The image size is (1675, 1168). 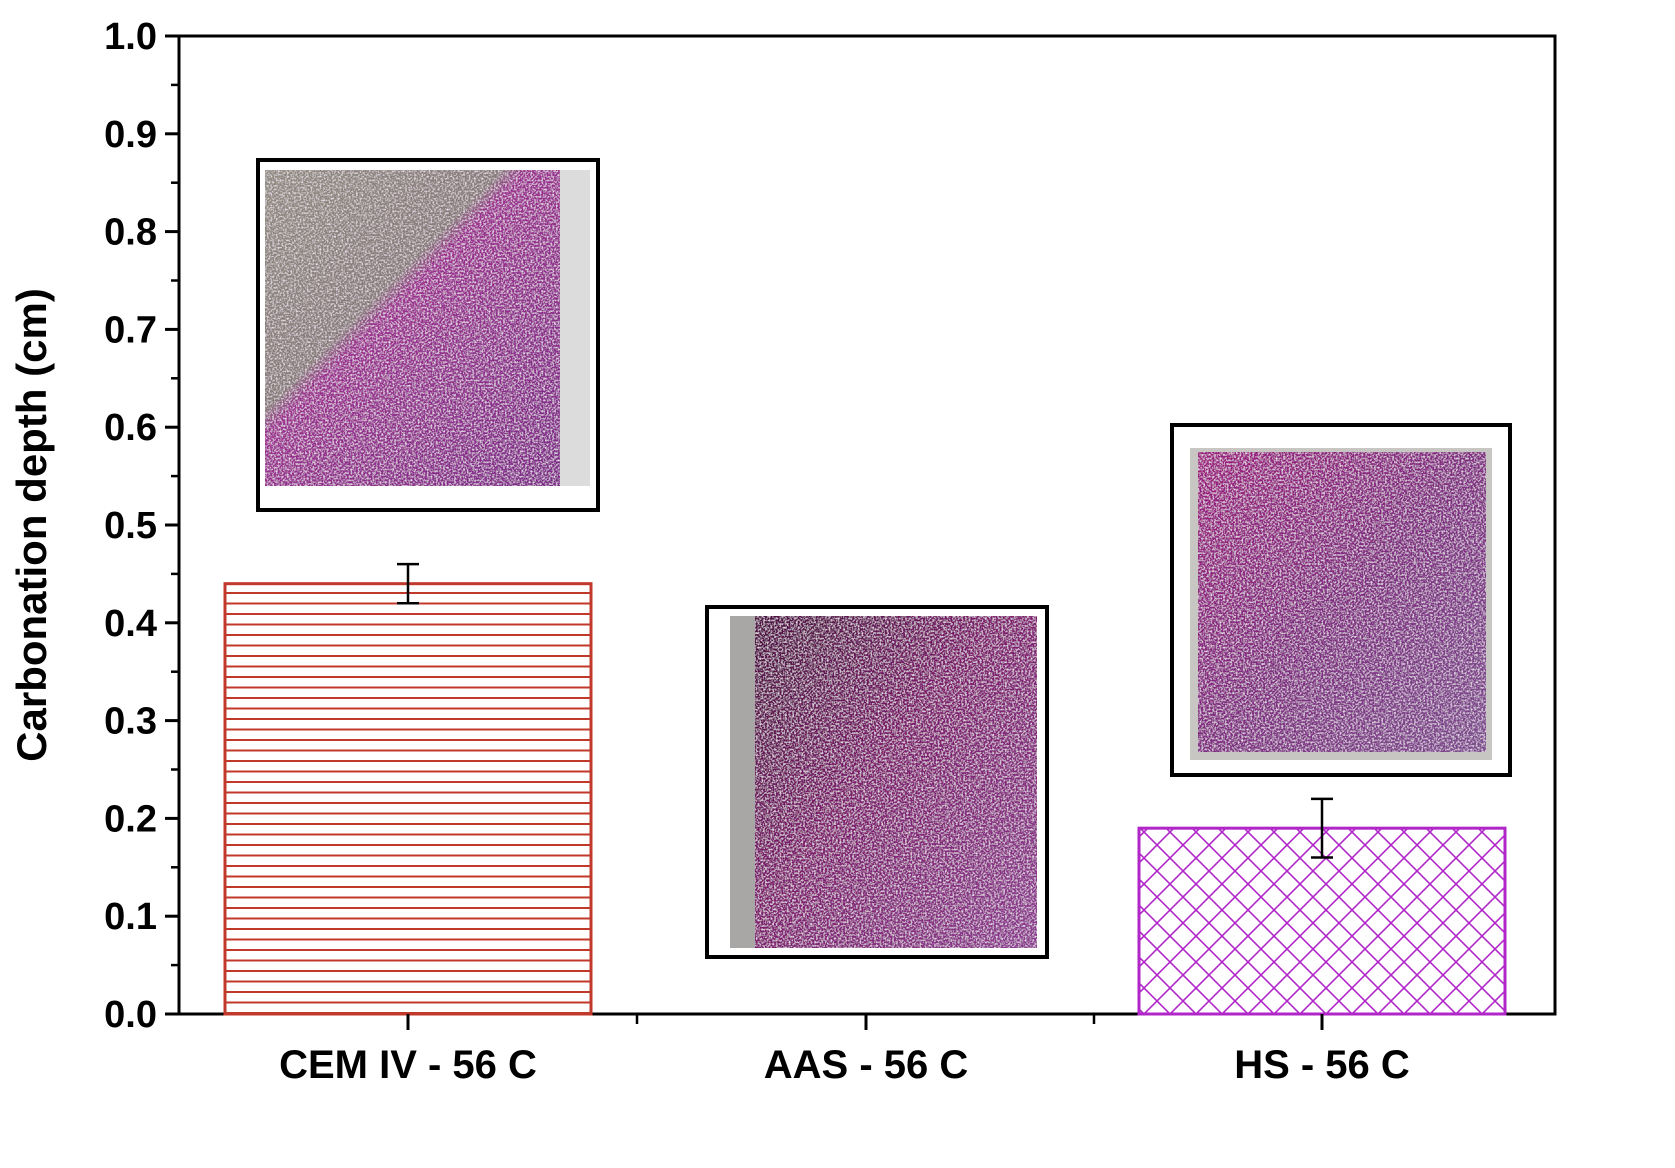 I want to click on inset-photo-aas, so click(x=877, y=782).